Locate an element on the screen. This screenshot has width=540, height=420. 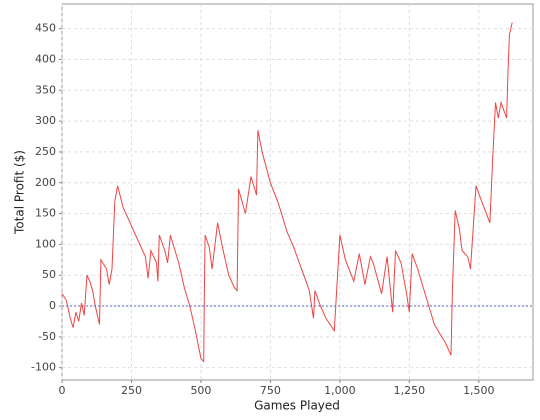
x-tick-label: 1,500 is located at coordinates (479, 390).